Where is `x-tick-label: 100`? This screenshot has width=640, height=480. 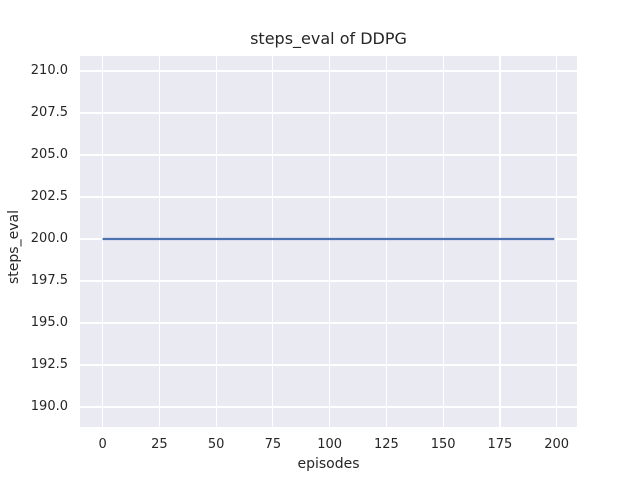 x-tick-label: 100 is located at coordinates (330, 444).